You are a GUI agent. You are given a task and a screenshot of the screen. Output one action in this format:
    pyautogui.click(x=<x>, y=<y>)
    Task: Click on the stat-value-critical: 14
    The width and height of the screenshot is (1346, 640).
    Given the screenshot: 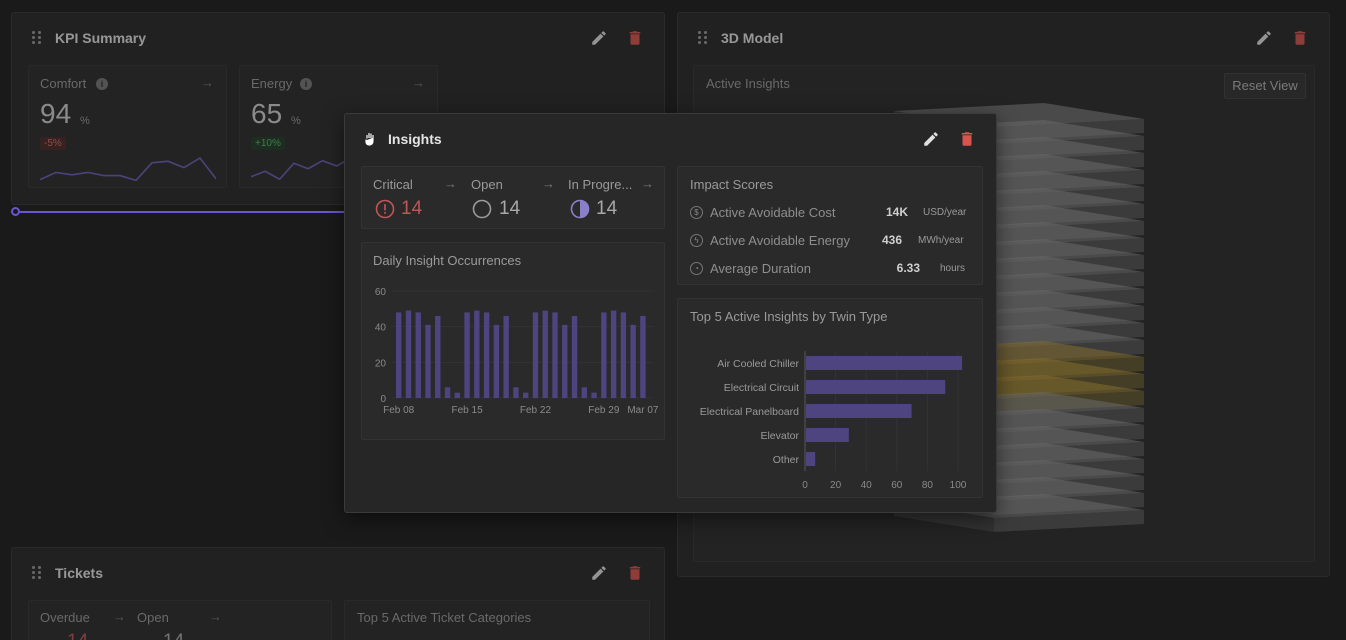 What is the action you would take?
    pyautogui.click(x=412, y=208)
    